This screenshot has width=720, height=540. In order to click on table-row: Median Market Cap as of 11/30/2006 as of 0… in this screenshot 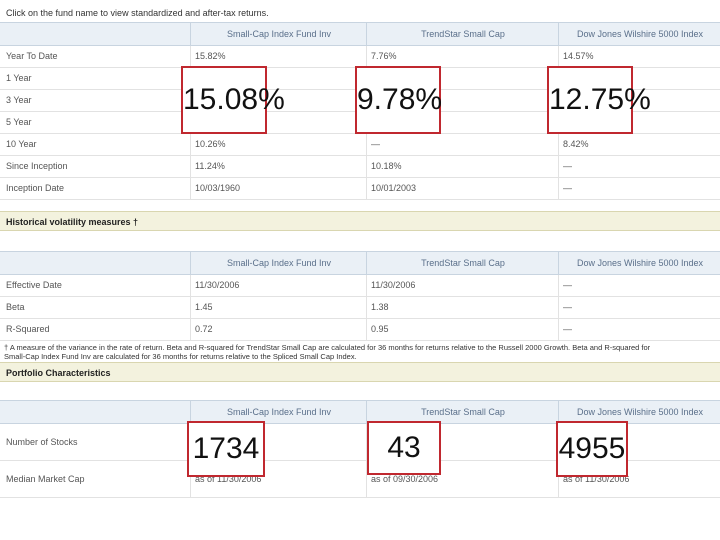, I will do `click(360, 479)`.